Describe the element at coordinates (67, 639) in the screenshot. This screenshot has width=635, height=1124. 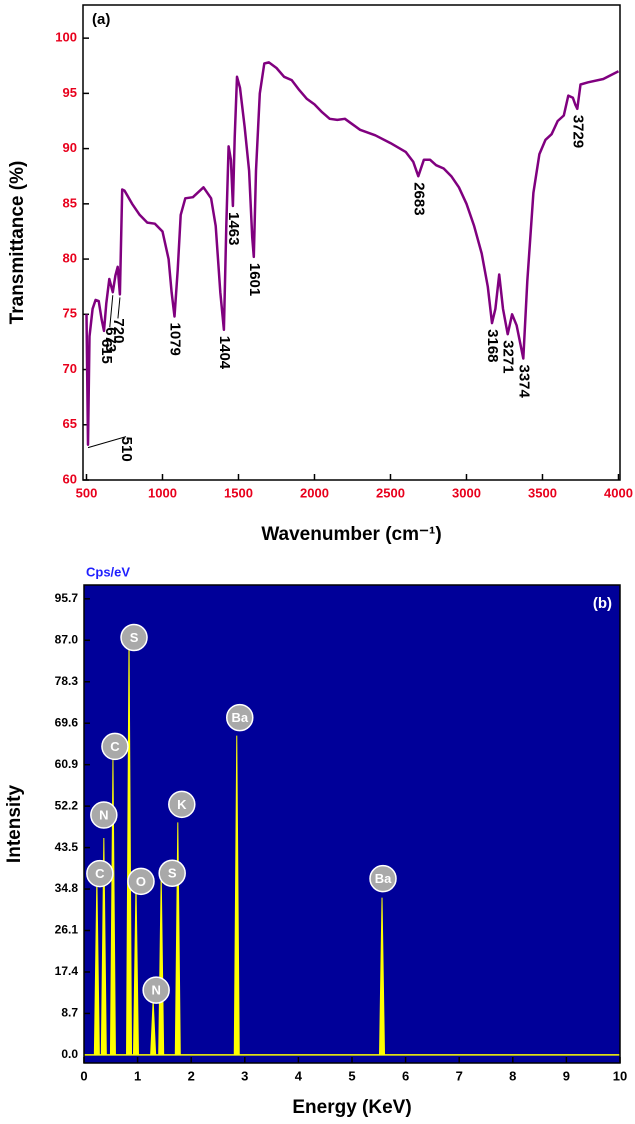
I see `y-tick-label: 87.0` at that location.